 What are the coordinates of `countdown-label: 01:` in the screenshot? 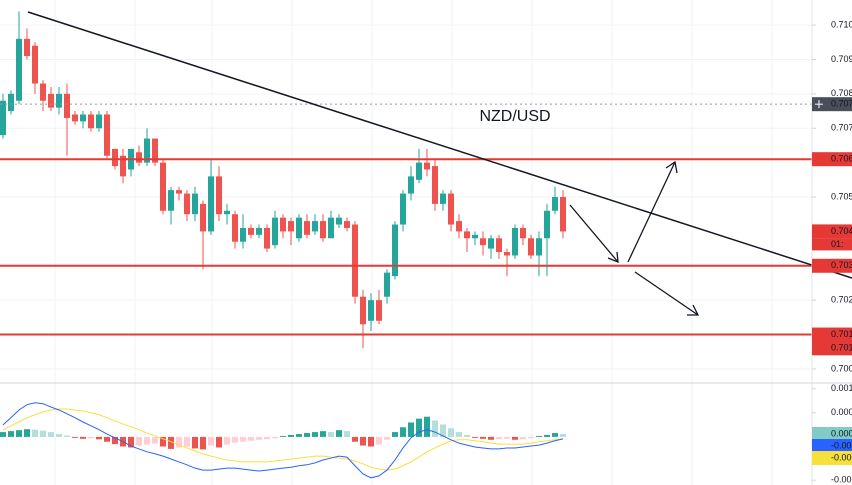 It's located at (837, 244).